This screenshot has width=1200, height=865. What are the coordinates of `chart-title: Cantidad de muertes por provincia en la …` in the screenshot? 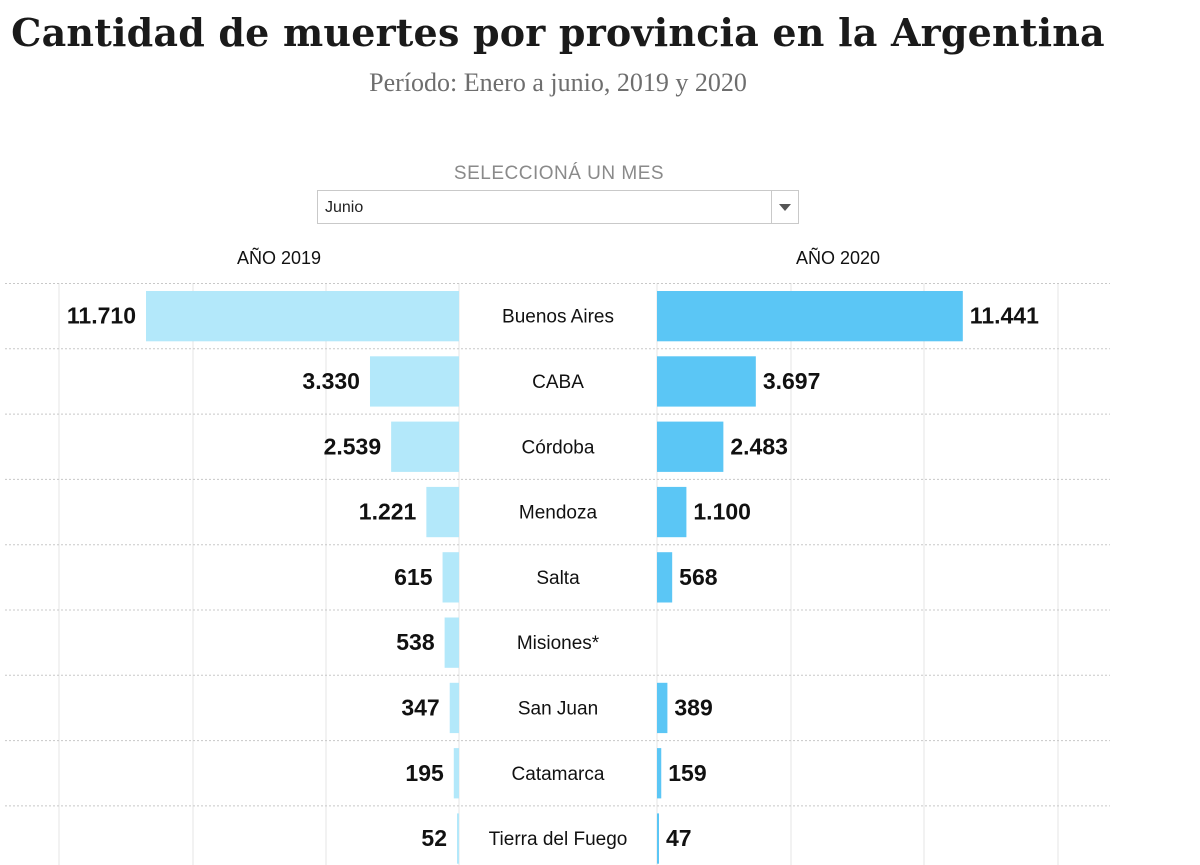 It's located at (558, 32).